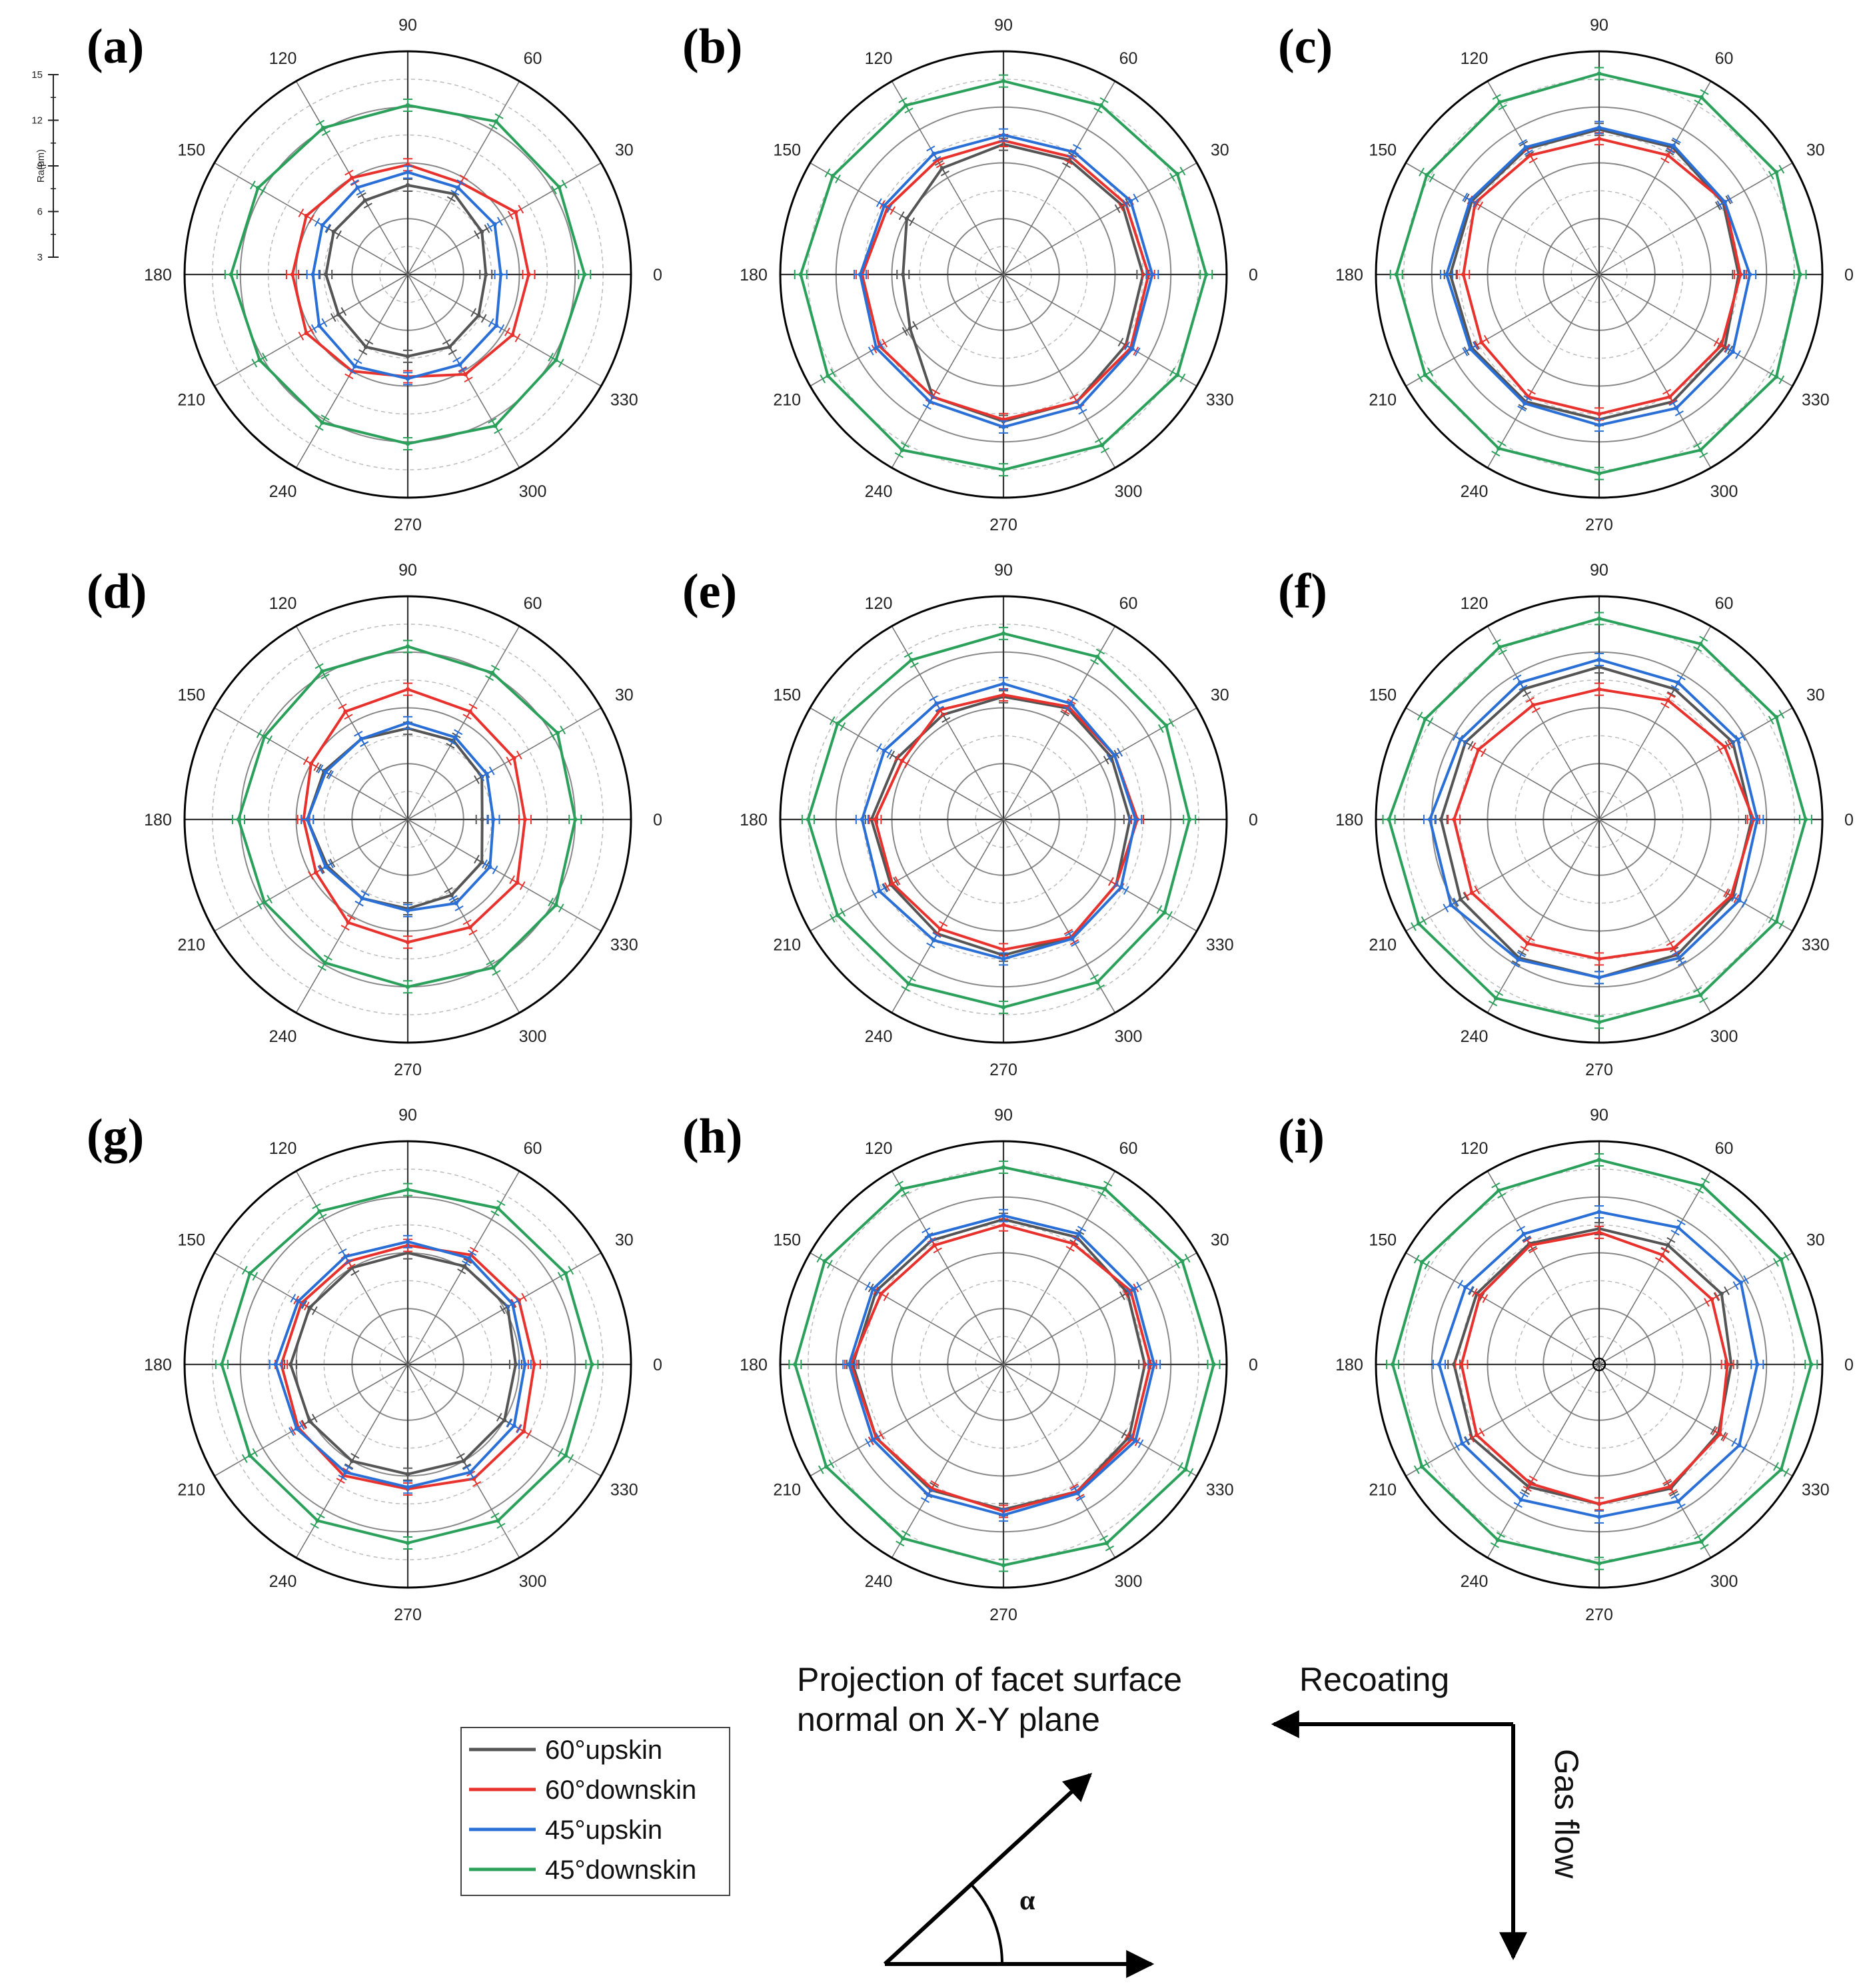  What do you see at coordinates (374, 1365) in the screenshot?
I see `polar-panel-g: 0 30 60 90 120 150 180 210 240 270 300 330 (g)` at bounding box center [374, 1365].